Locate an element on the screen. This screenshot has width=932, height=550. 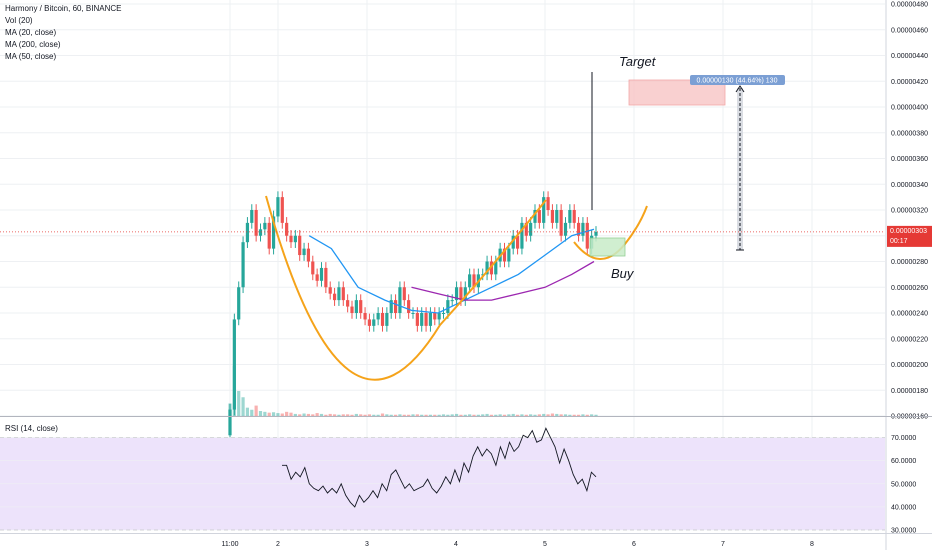
cup-curve is located at coordinates (406, 288).